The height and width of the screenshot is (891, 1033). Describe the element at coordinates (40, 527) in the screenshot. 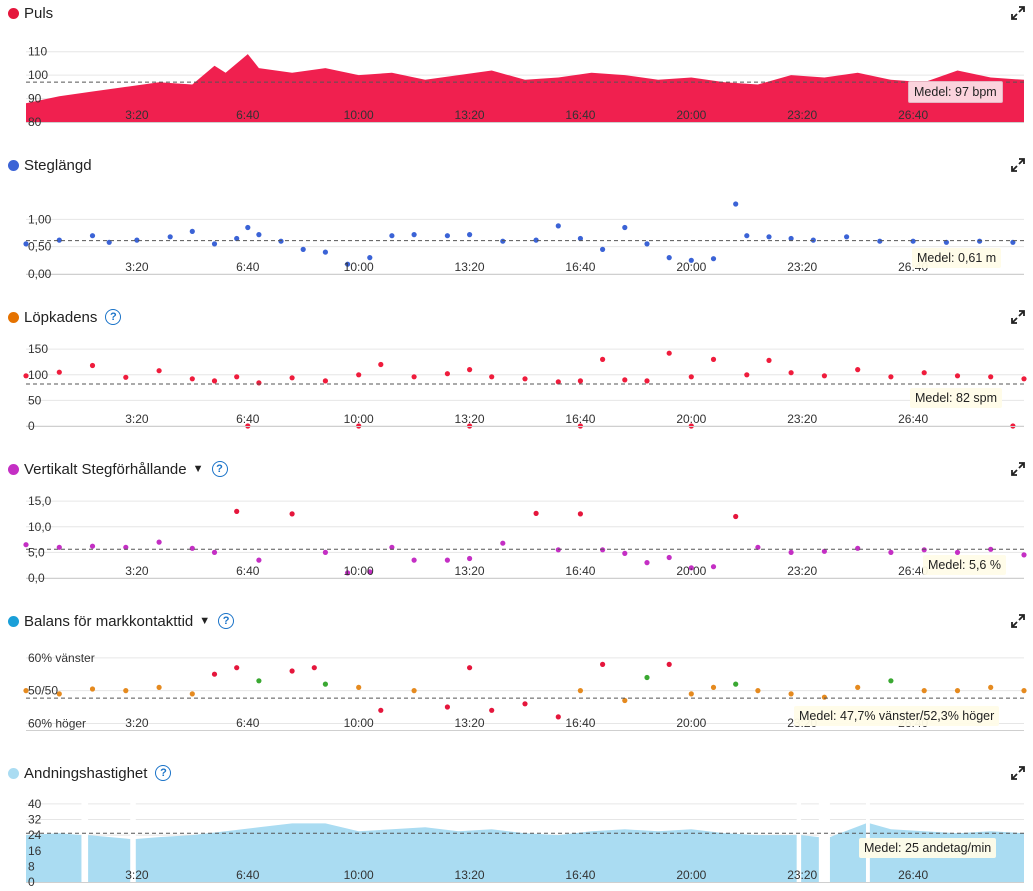

I see `y-tick-label: 10,0` at that location.